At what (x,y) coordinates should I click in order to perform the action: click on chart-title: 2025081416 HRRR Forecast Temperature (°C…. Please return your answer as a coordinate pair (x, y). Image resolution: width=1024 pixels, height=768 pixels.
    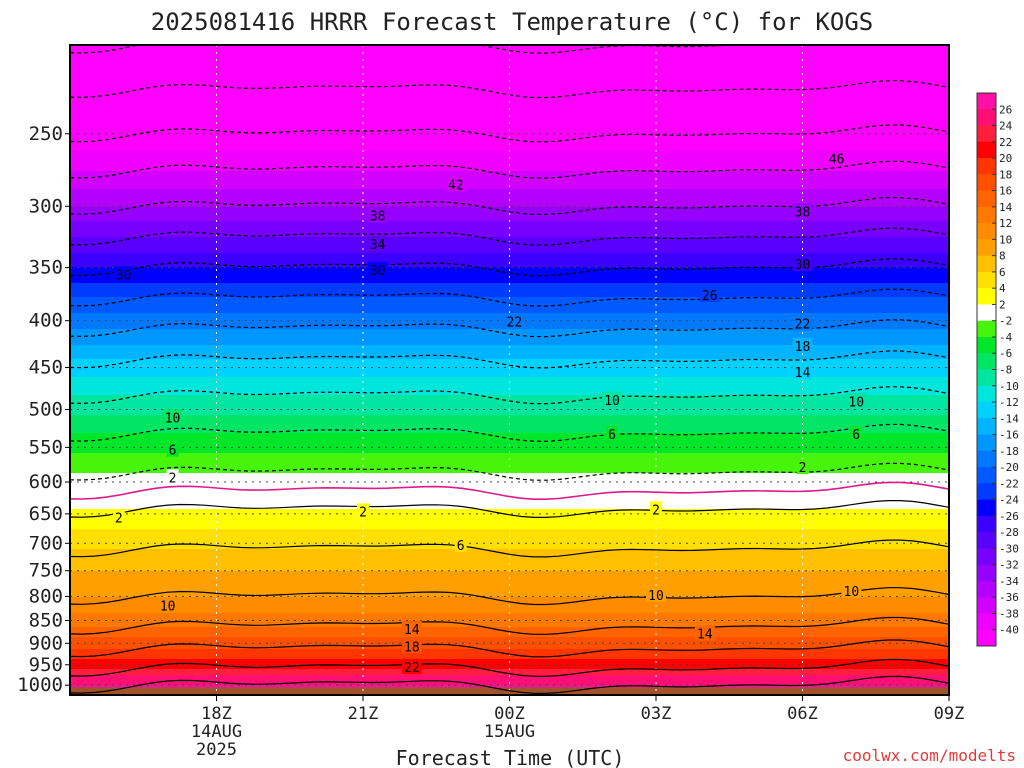
    Looking at the image, I should click on (512, 22).